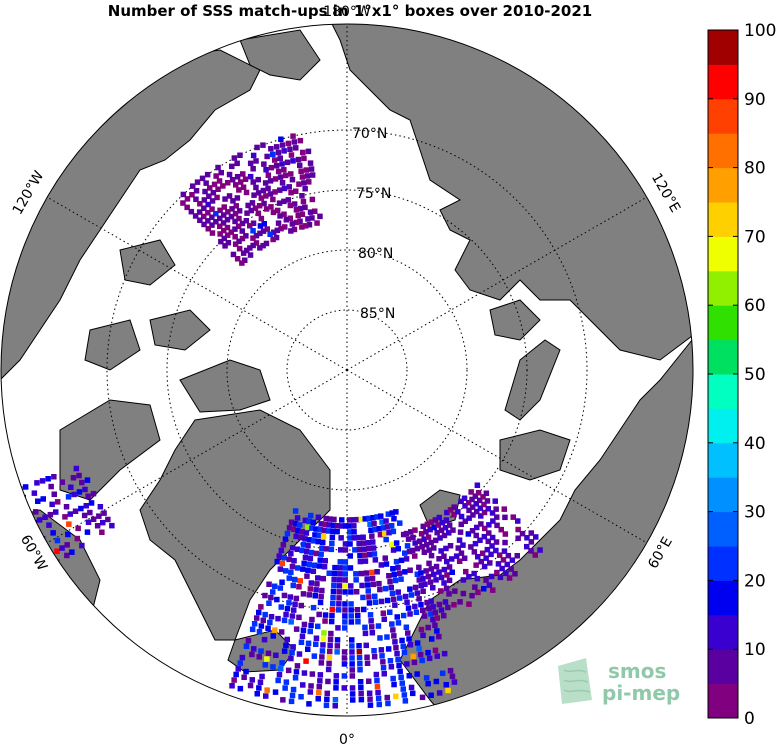 The height and width of the screenshot is (746, 780). I want to click on colorbar-tick-label: 50, so click(755, 375).